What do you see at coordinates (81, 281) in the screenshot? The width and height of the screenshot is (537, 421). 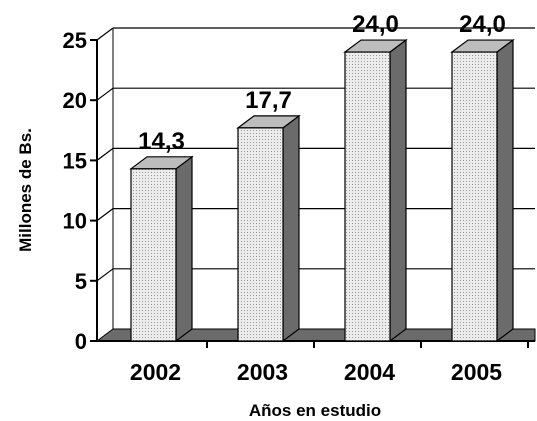 I see `y-tick-label: 5` at bounding box center [81, 281].